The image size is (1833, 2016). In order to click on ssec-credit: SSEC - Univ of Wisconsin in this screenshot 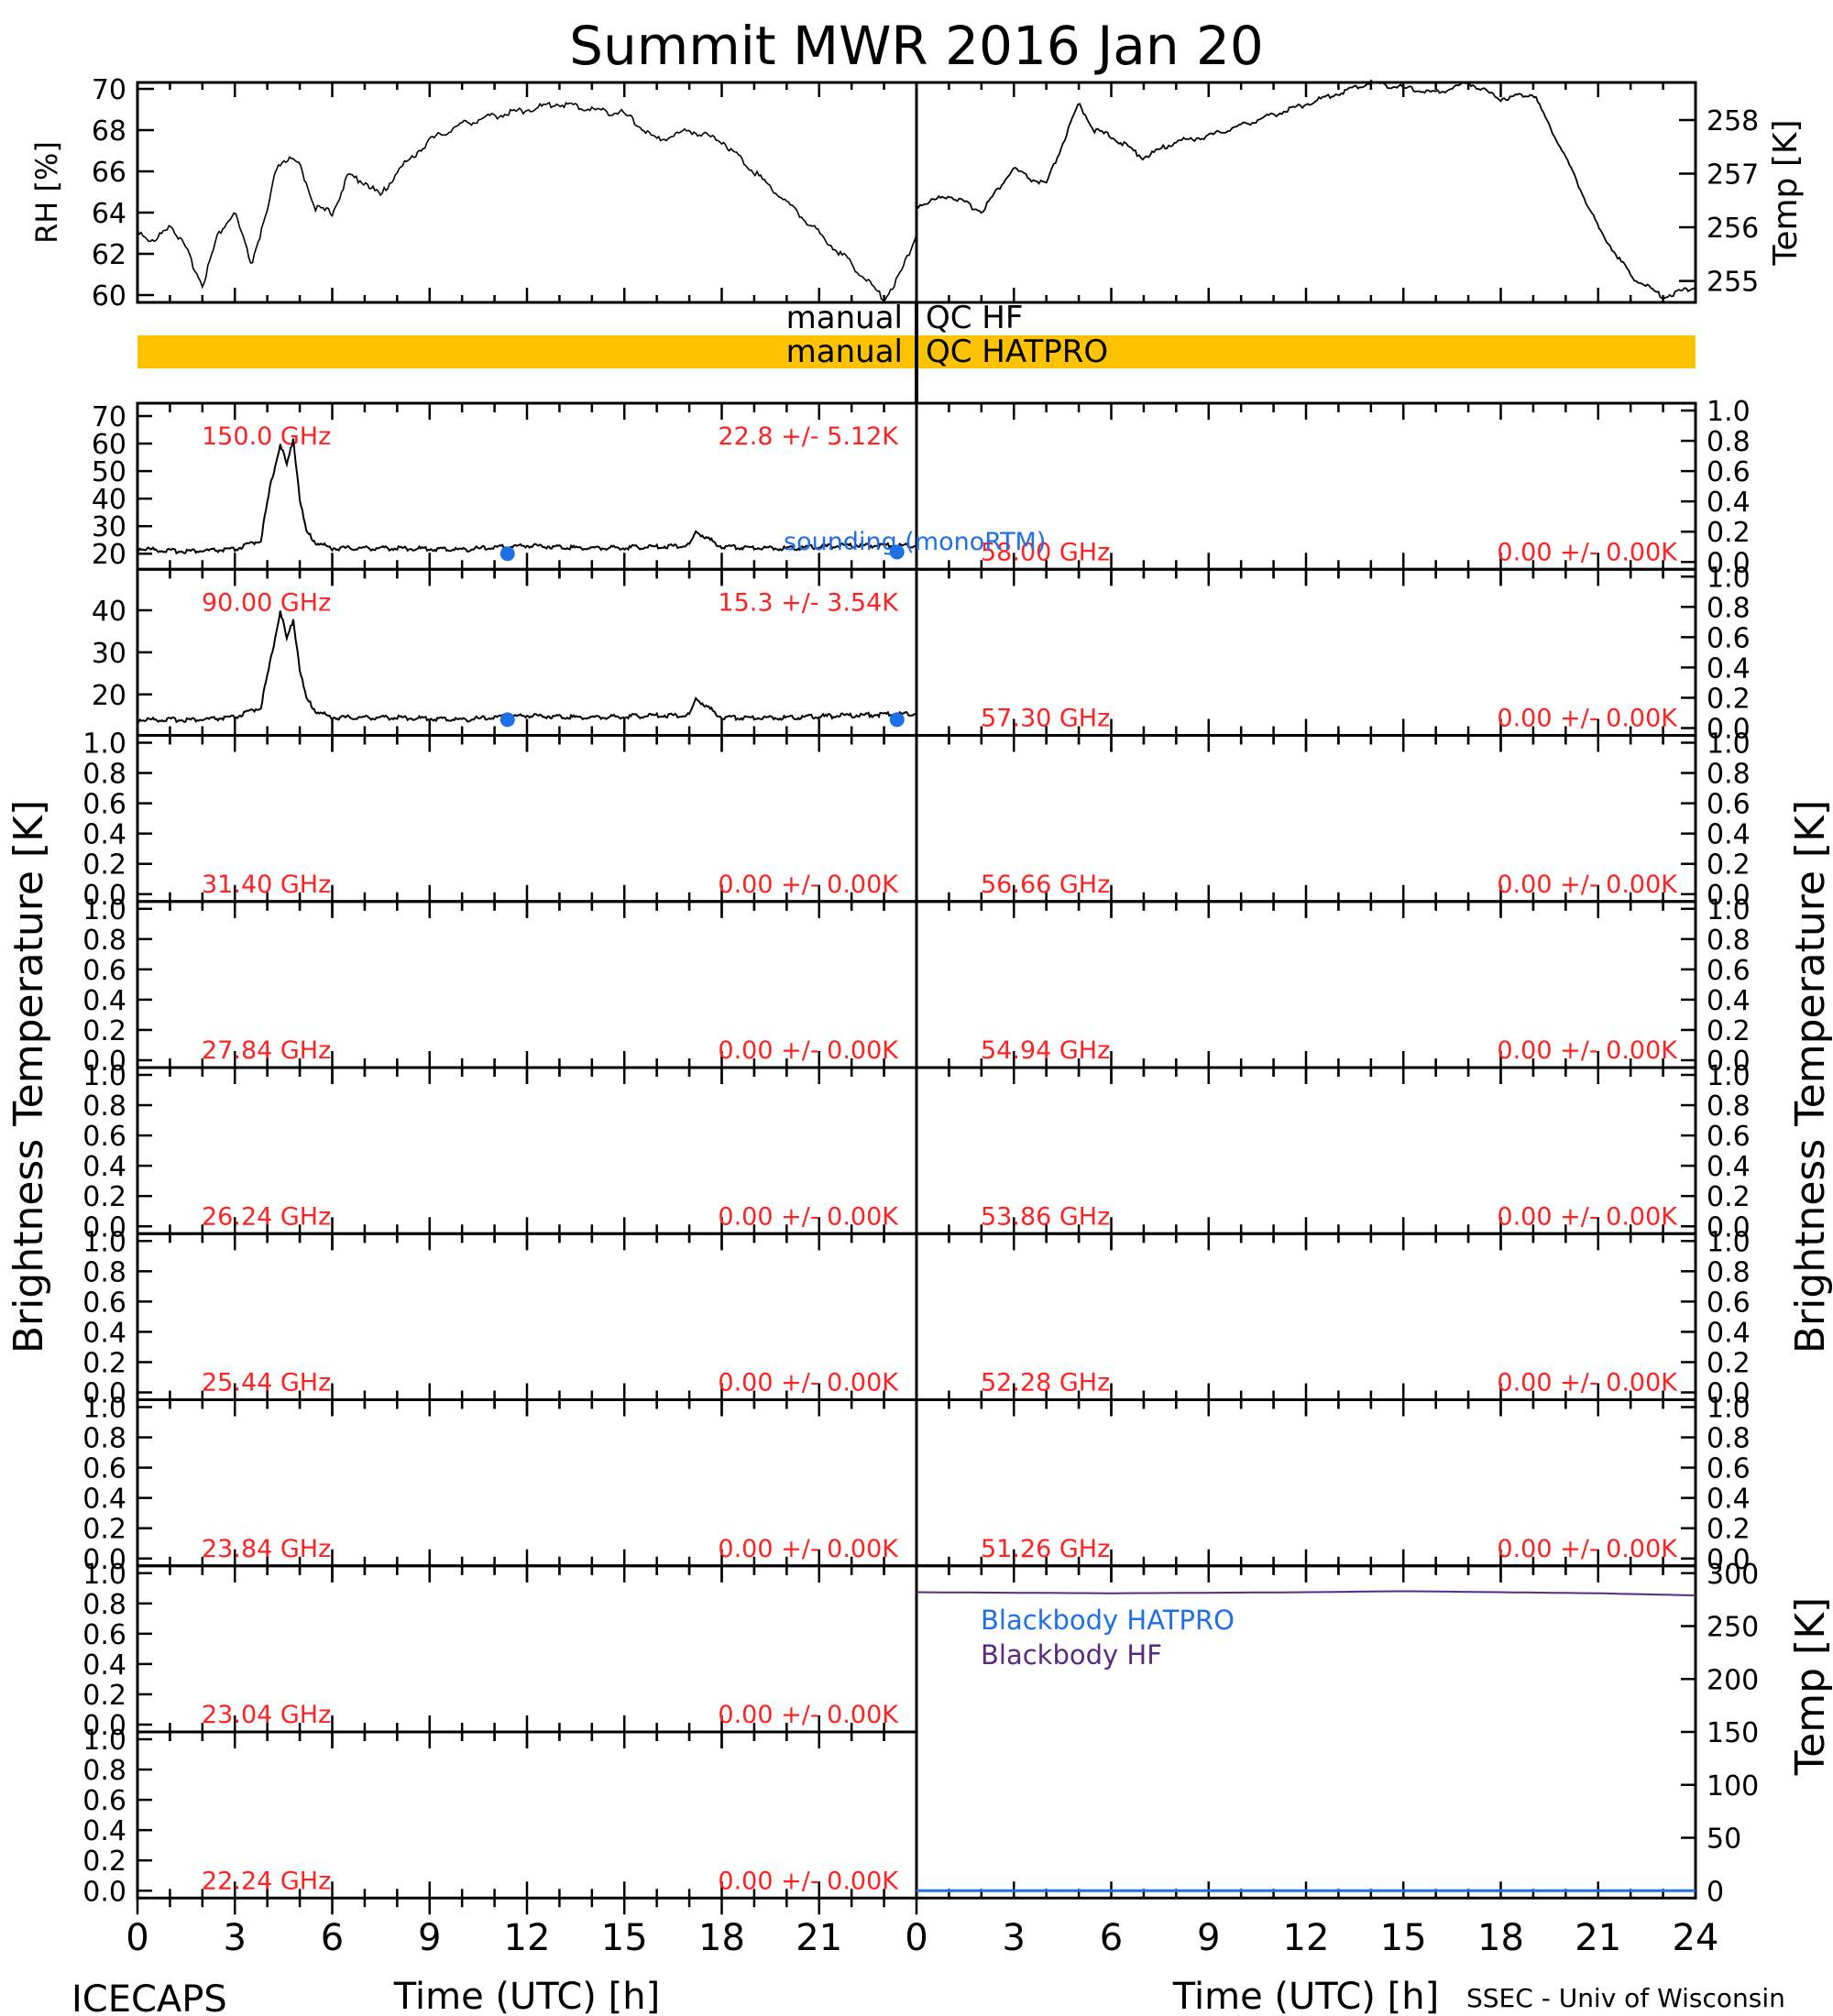, I will do `click(1625, 1998)`.